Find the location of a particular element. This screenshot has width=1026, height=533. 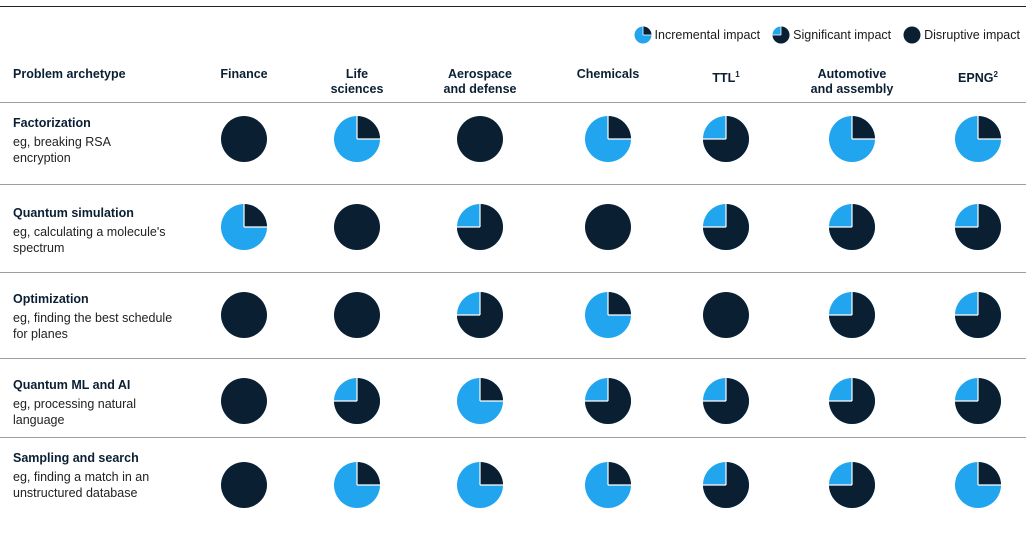

column-header: TTL1 is located at coordinates (726, 78).